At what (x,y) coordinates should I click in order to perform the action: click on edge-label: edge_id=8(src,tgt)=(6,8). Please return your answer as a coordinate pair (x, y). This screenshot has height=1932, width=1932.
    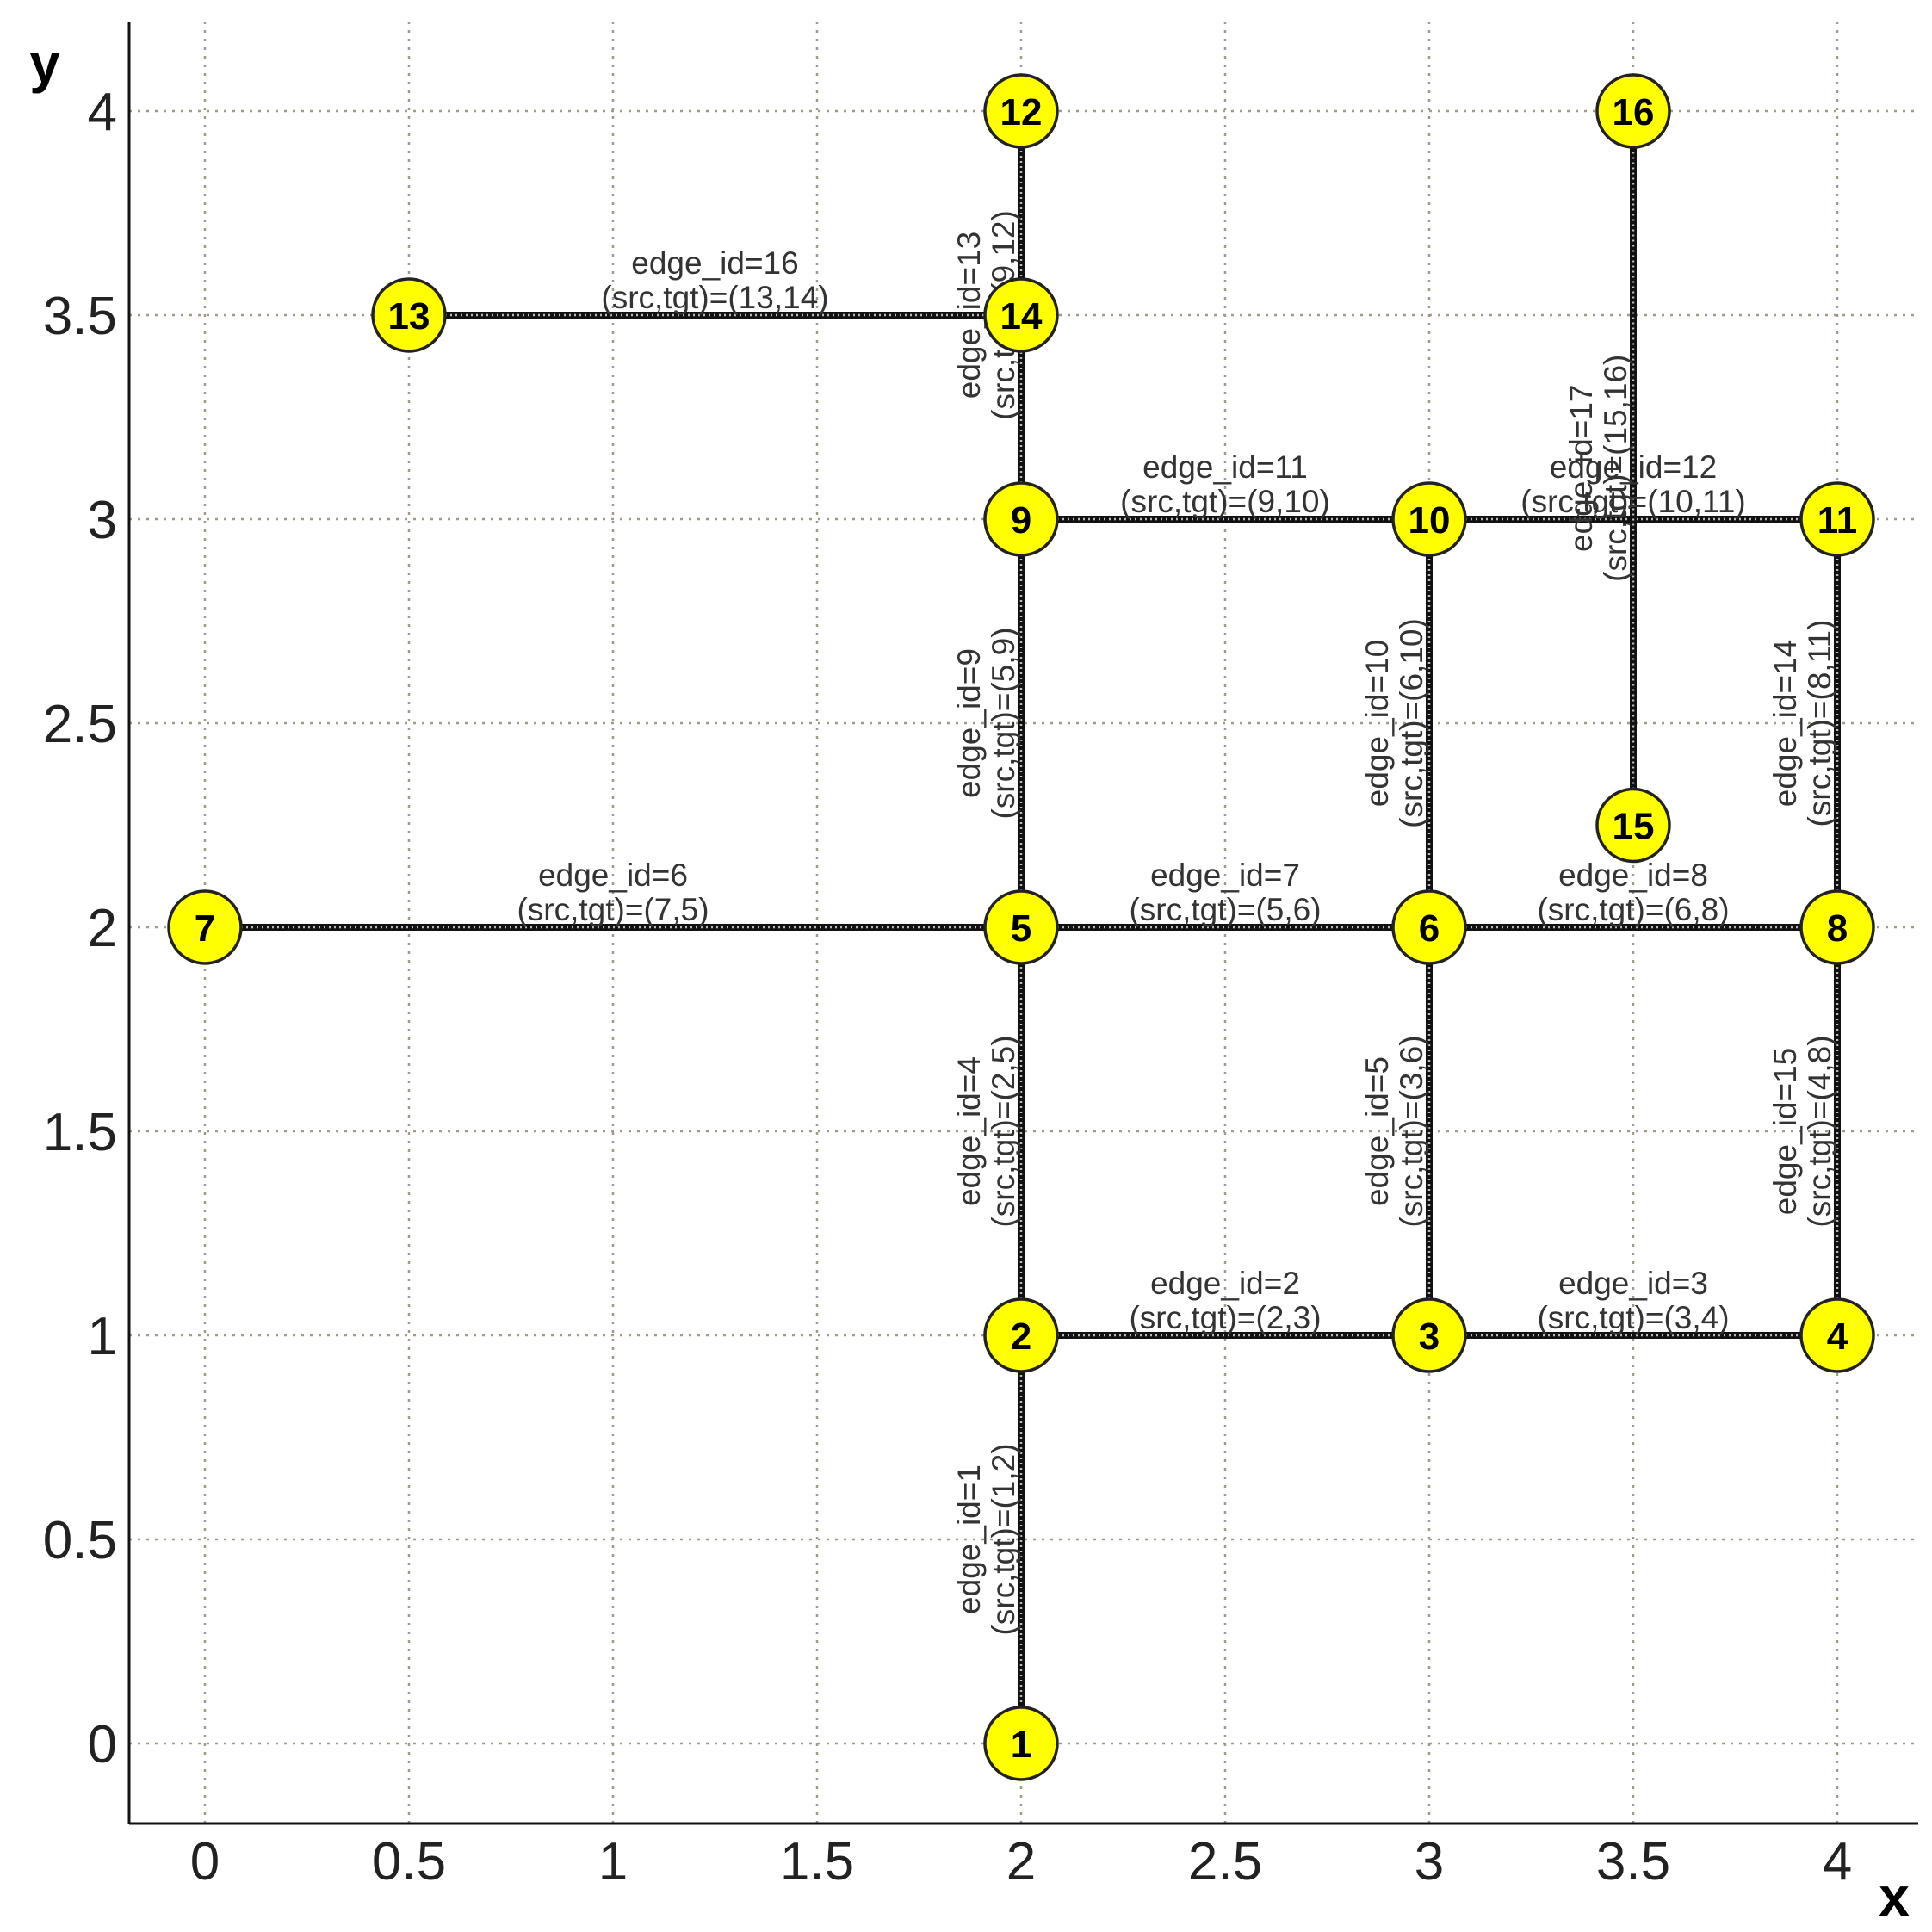
    Looking at the image, I should click on (1633, 892).